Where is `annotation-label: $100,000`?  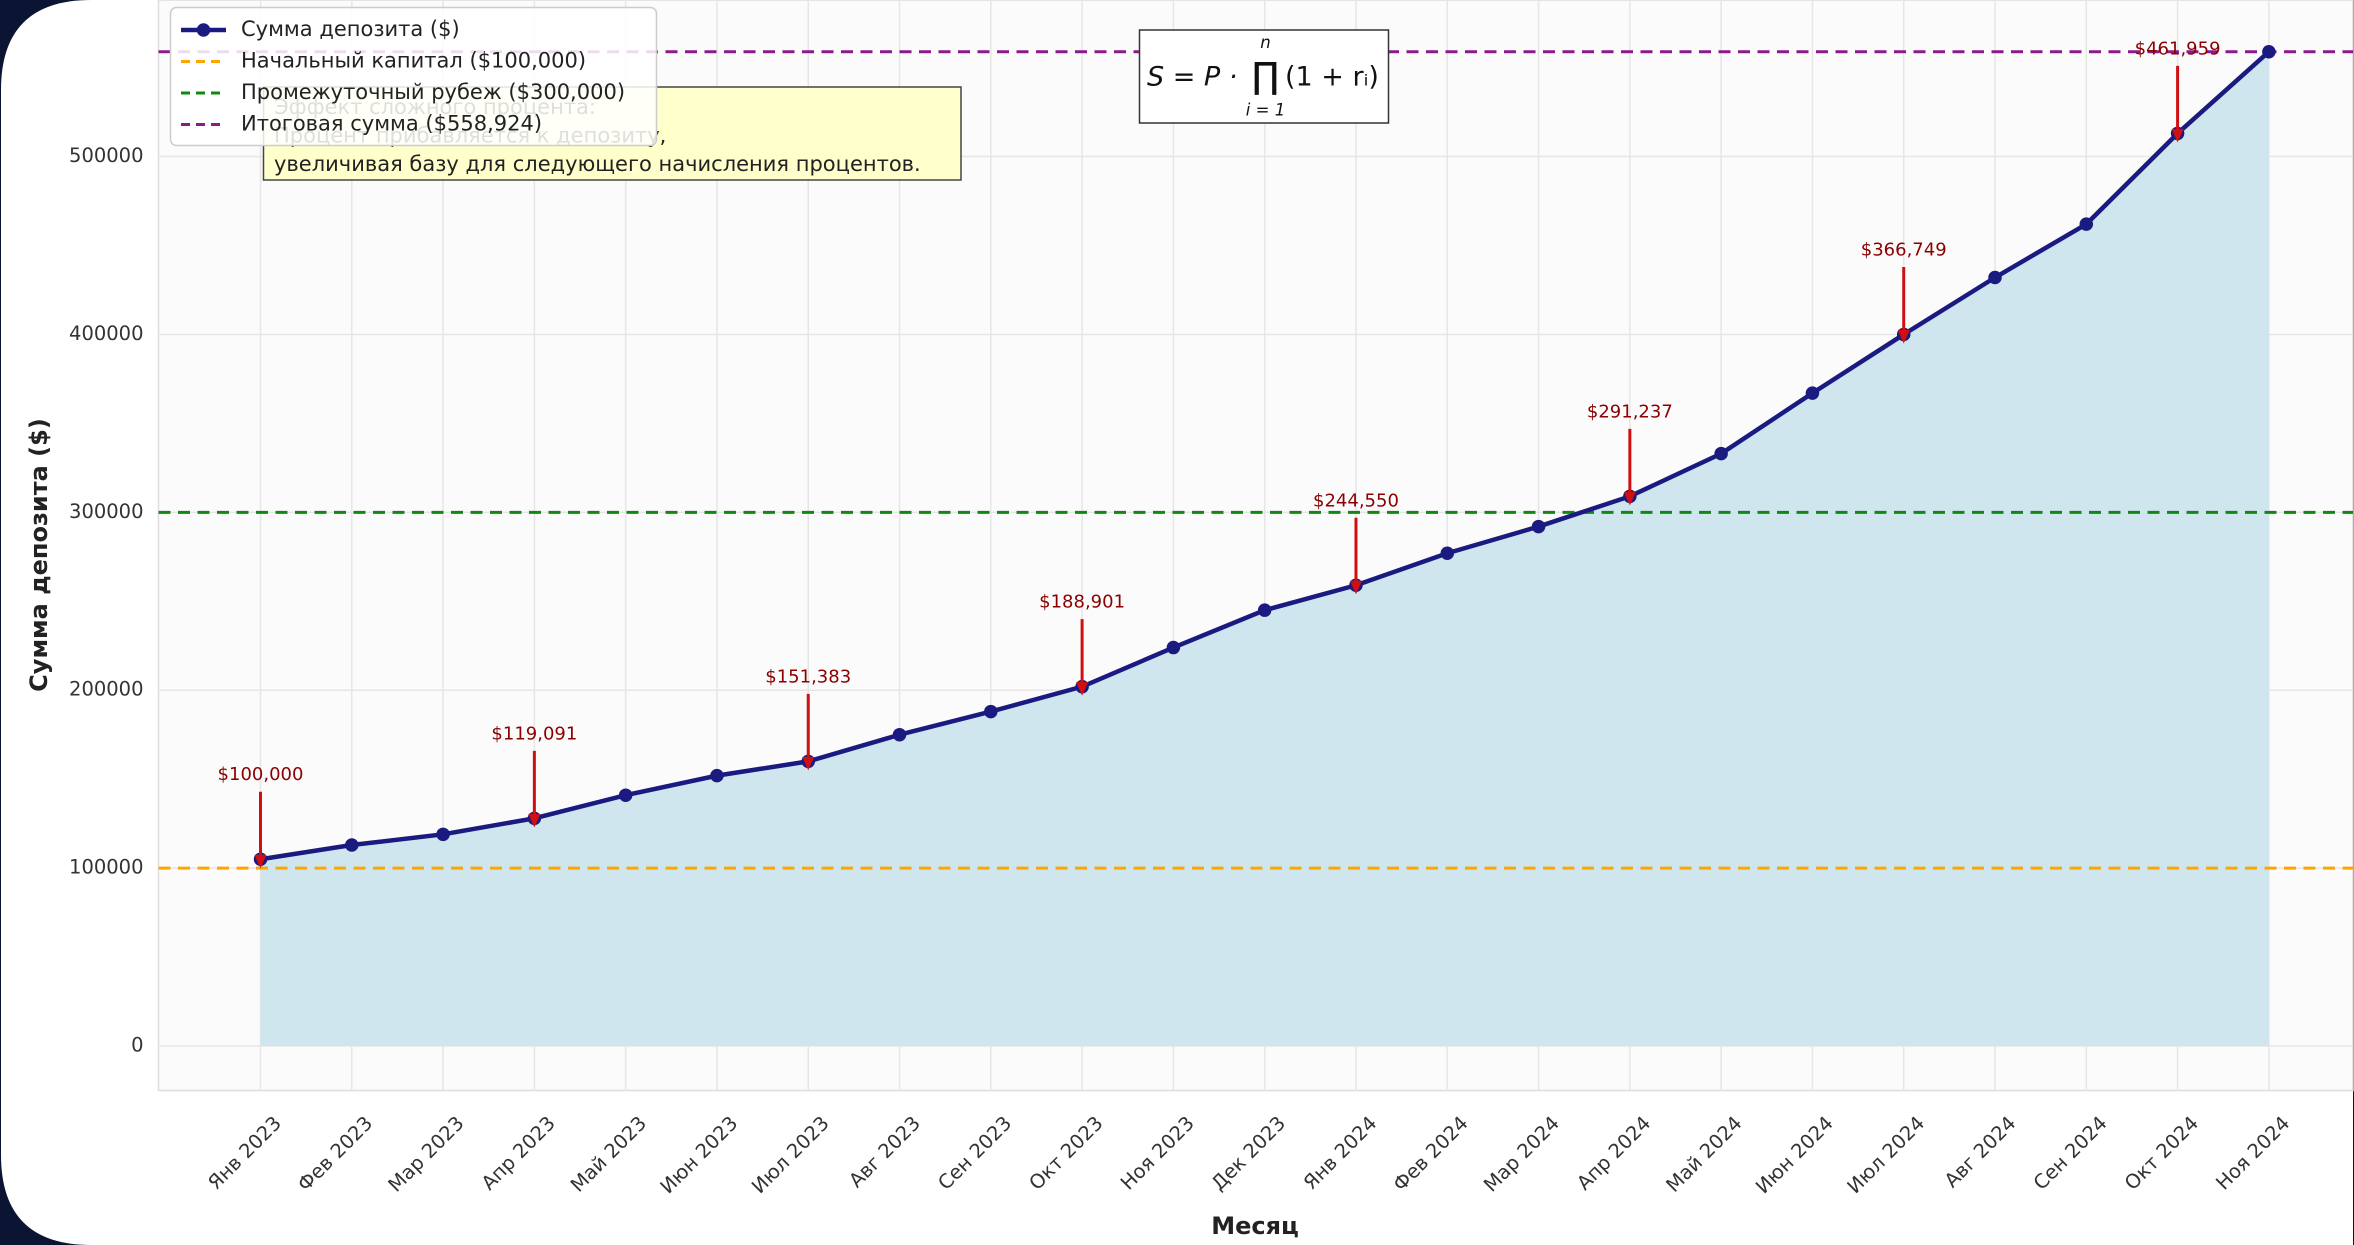 annotation-label: $100,000 is located at coordinates (261, 774).